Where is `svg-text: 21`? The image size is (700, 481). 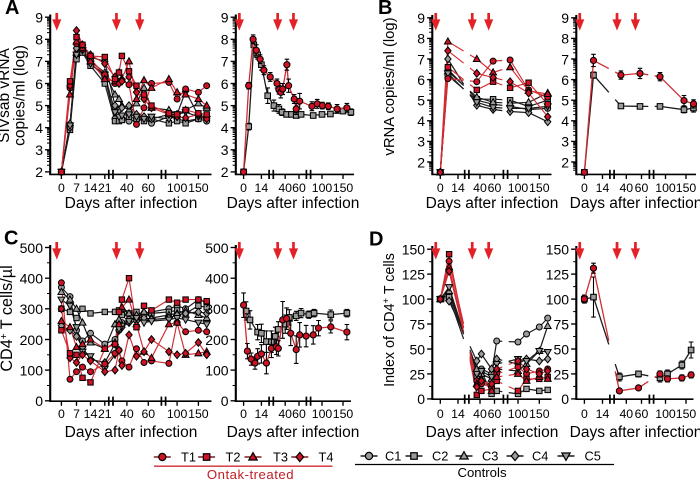
svg-text: 21 is located at coordinates (105, 414).